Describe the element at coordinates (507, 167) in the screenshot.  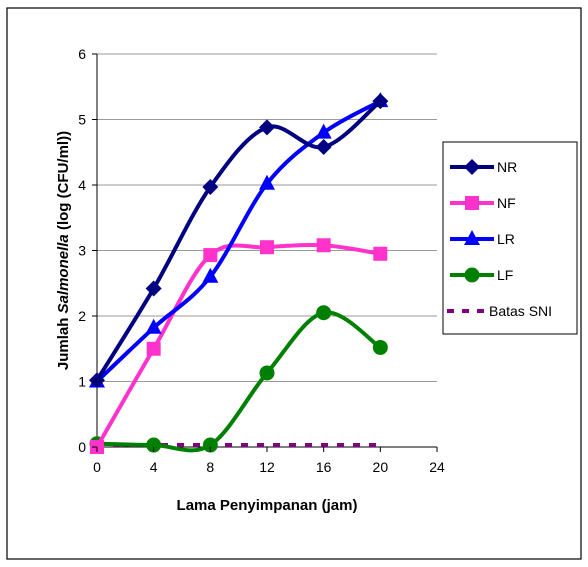
I see `legend-label: NR` at that location.